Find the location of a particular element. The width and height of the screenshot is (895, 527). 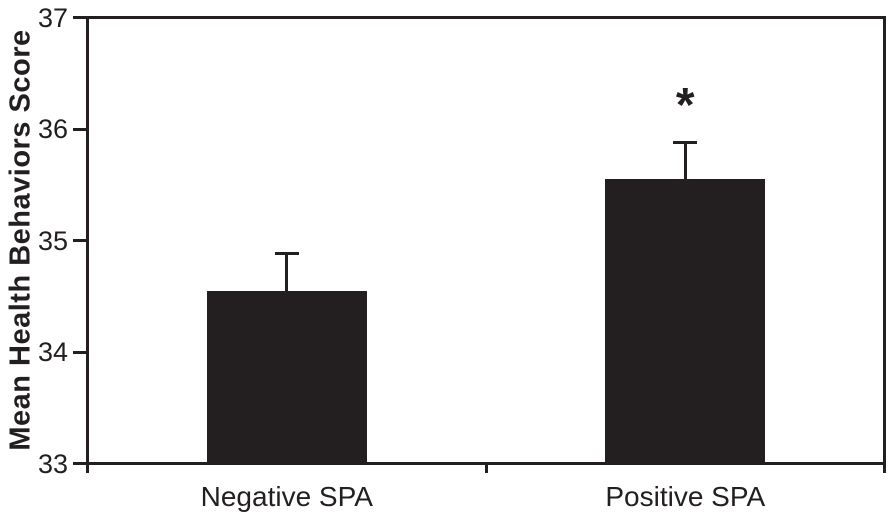

y-tick-label: 33 is located at coordinates (52, 463).